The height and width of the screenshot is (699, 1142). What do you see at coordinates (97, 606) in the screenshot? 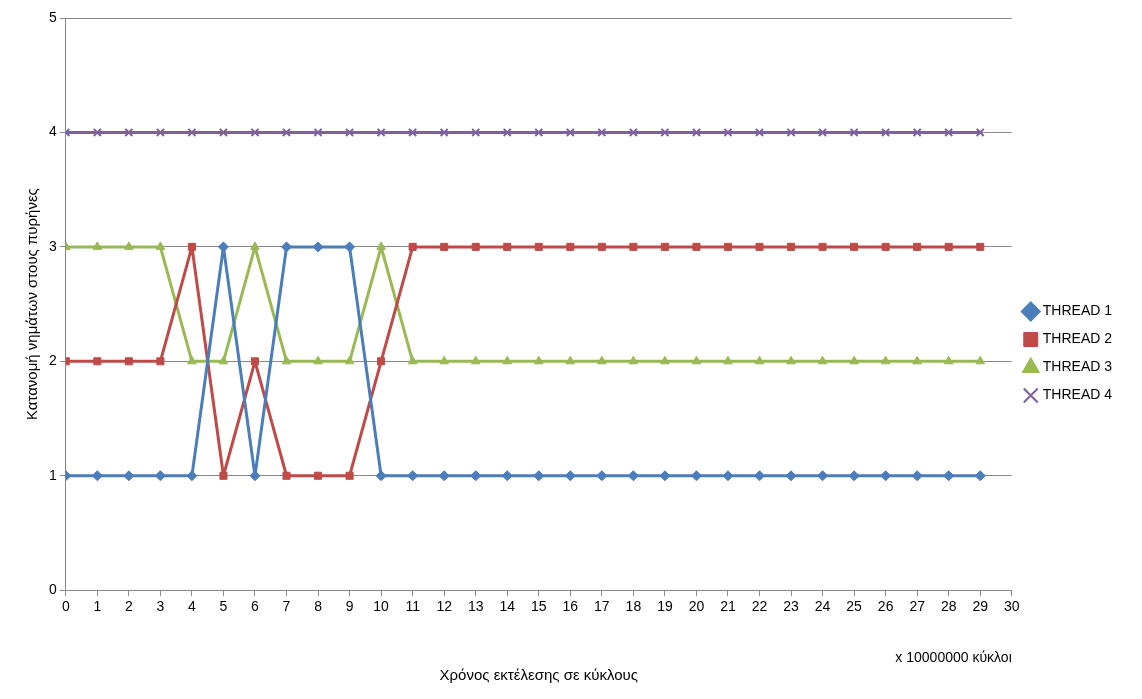
I see `x-tick-label: 1` at bounding box center [97, 606].